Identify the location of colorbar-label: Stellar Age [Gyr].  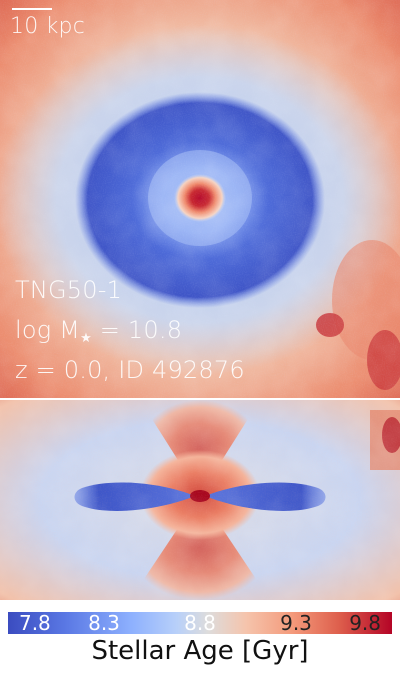
(200, 651).